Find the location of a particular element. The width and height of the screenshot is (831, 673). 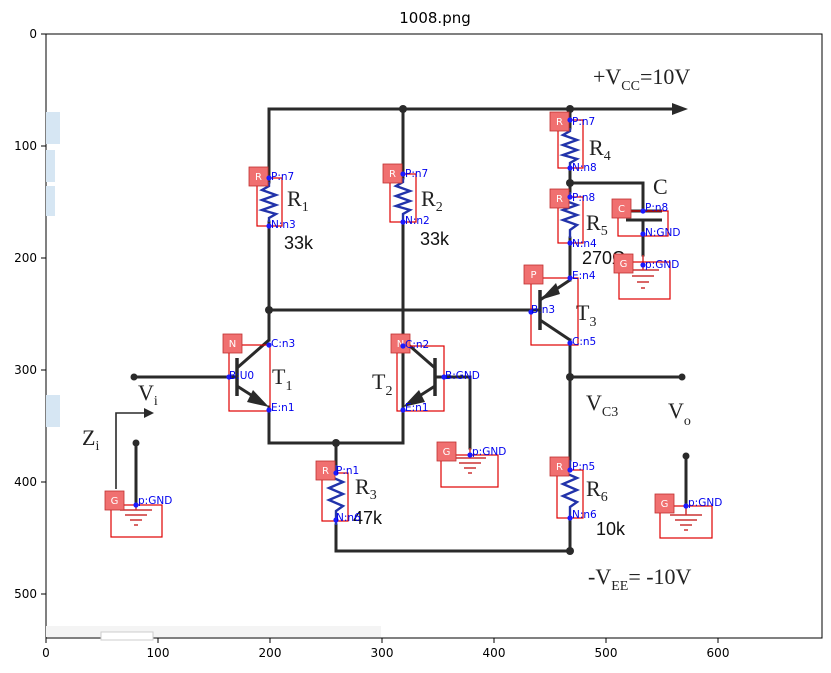

x-tick-label: 100 is located at coordinates (158, 653).